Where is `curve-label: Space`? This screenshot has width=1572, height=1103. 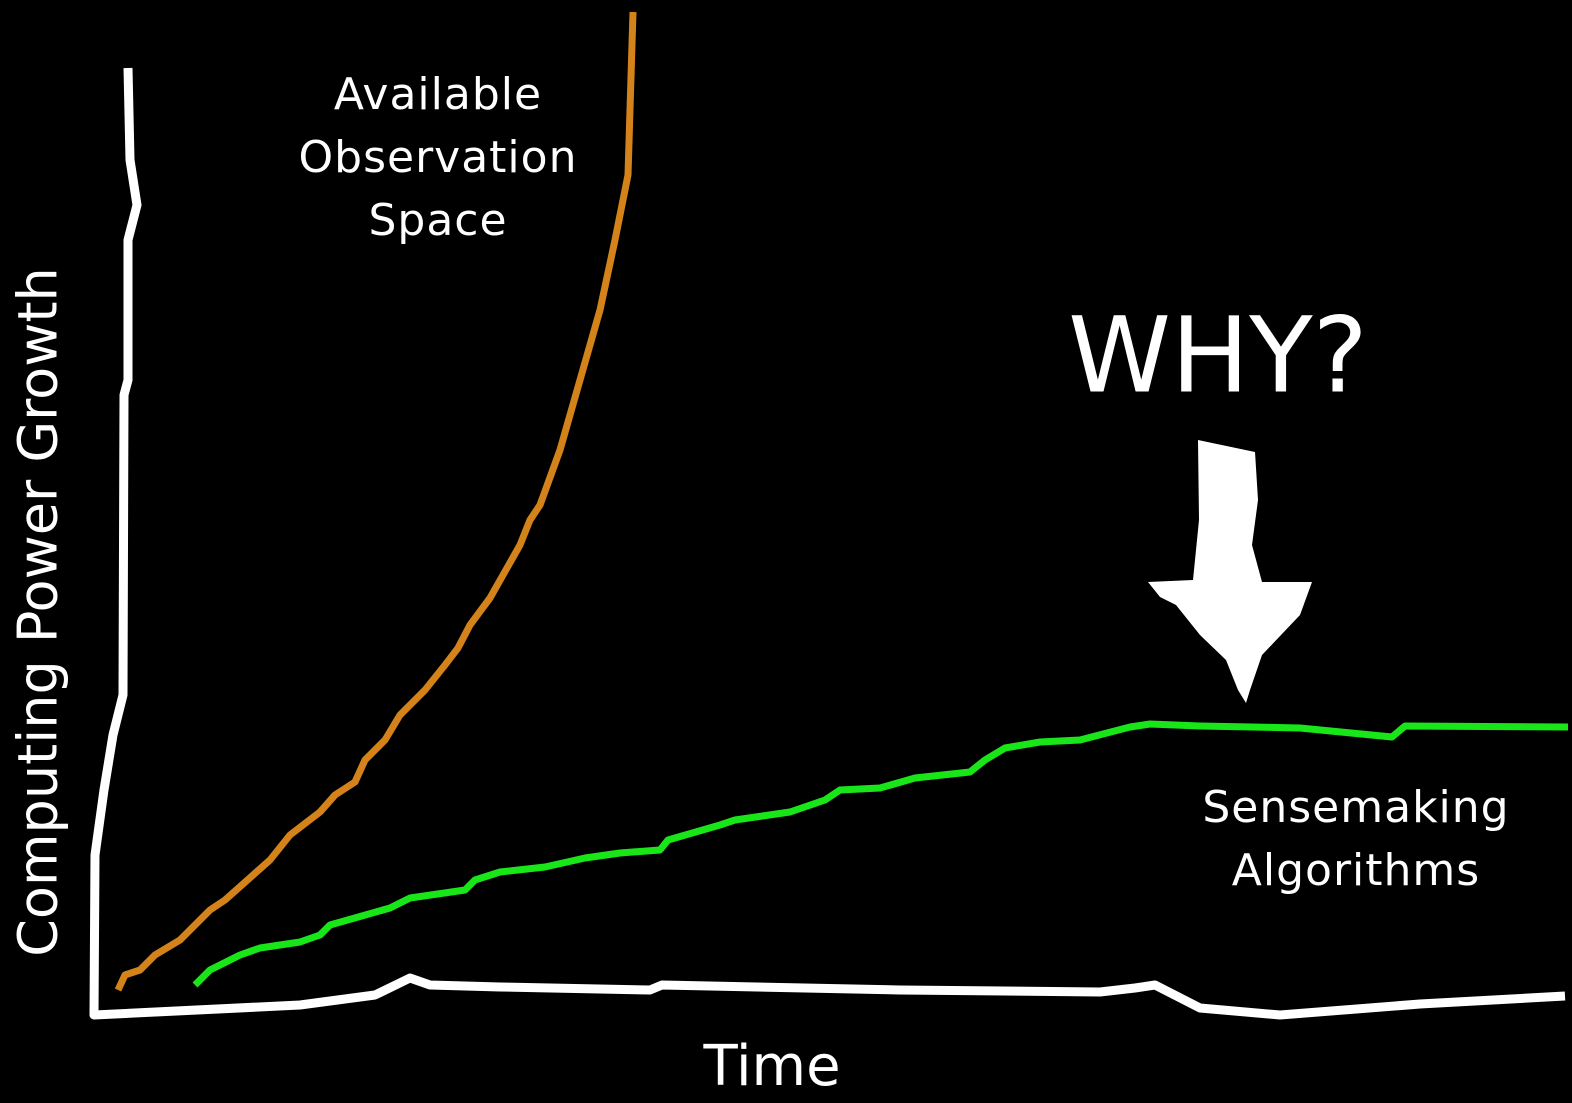 curve-label: Space is located at coordinates (437, 220).